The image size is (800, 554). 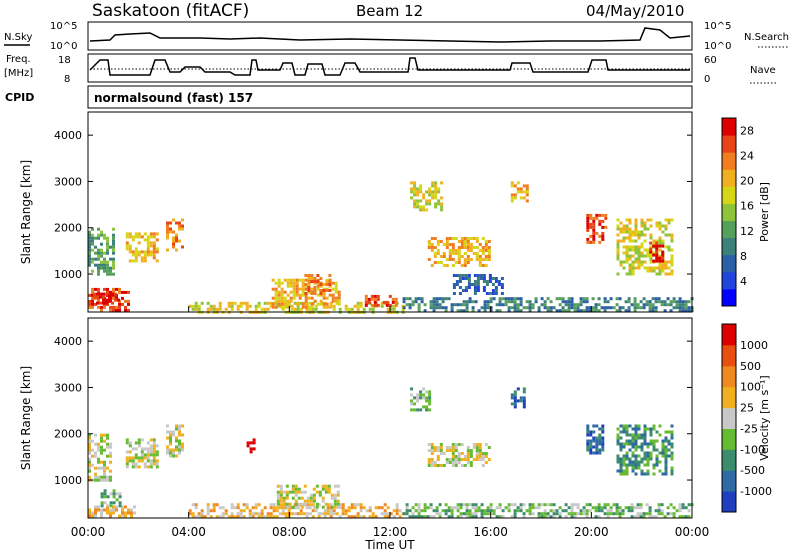 I want to click on velocity-y-axis-label: Slant Range [km], so click(x=26, y=418).